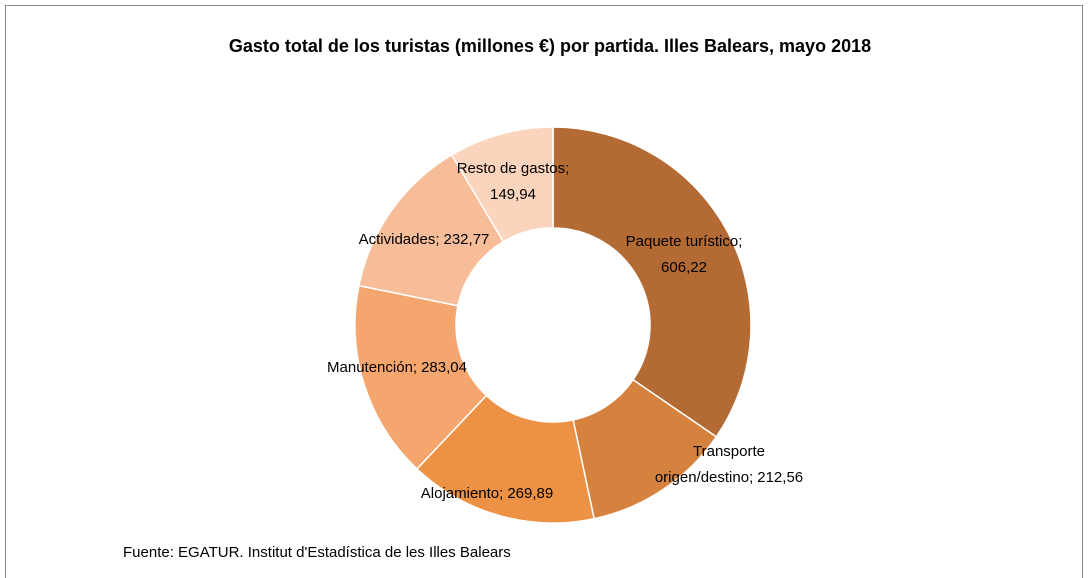  What do you see at coordinates (702, 477) in the screenshot?
I see `data-label-category: origen/destino` at bounding box center [702, 477].